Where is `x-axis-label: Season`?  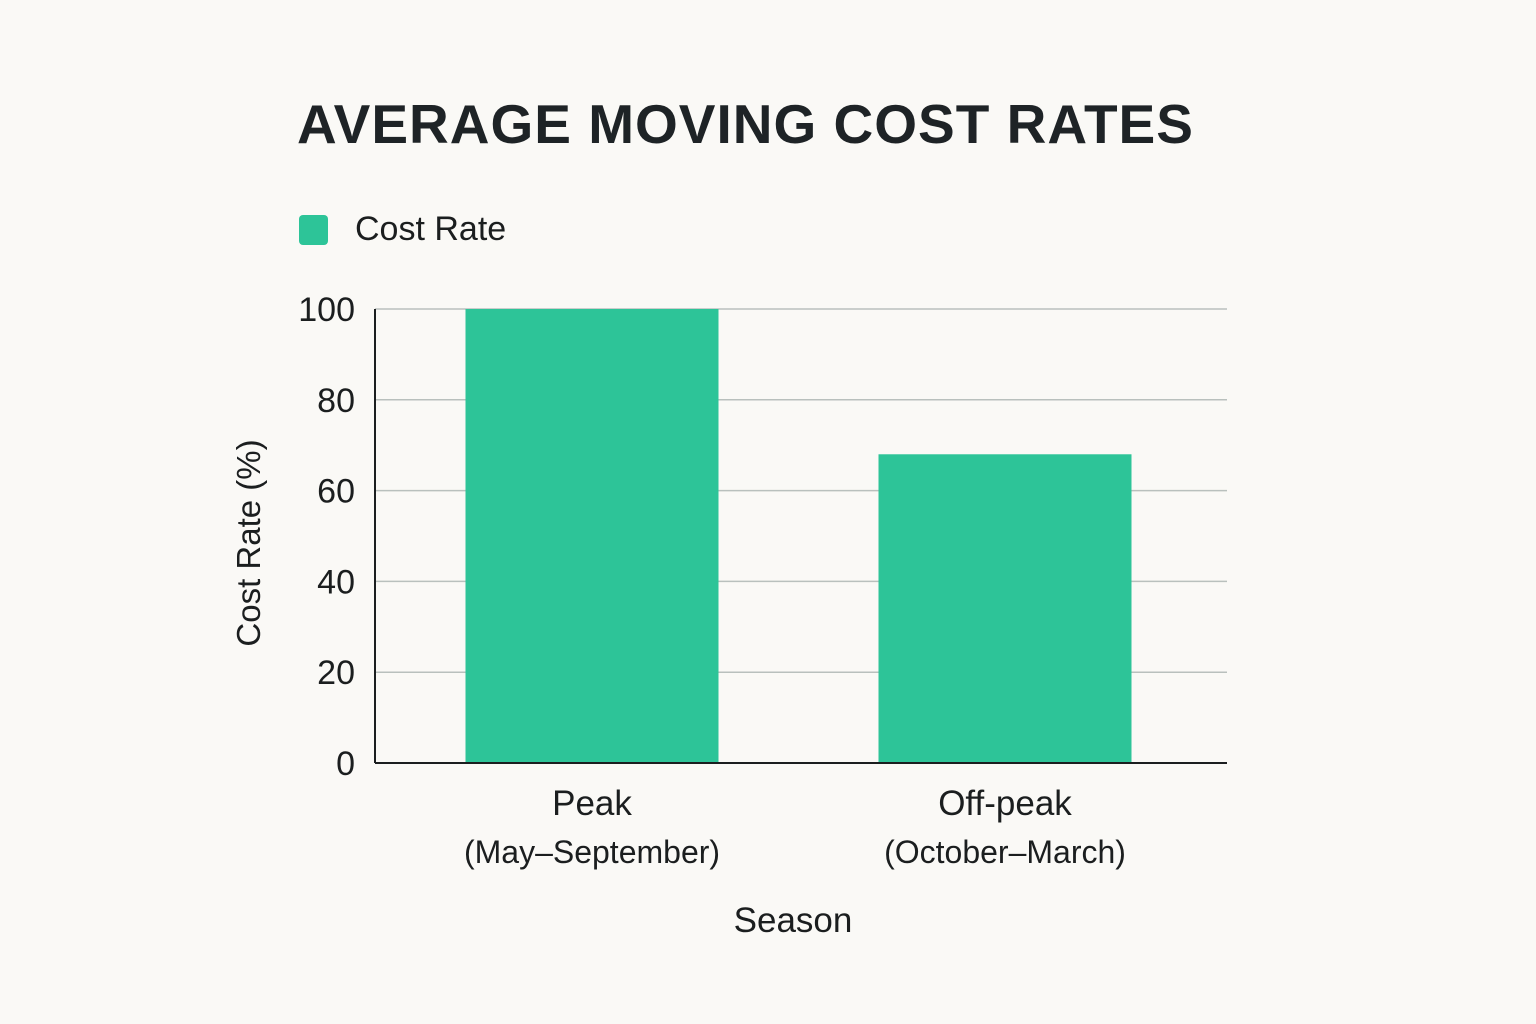 x-axis-label: Season is located at coordinates (793, 920).